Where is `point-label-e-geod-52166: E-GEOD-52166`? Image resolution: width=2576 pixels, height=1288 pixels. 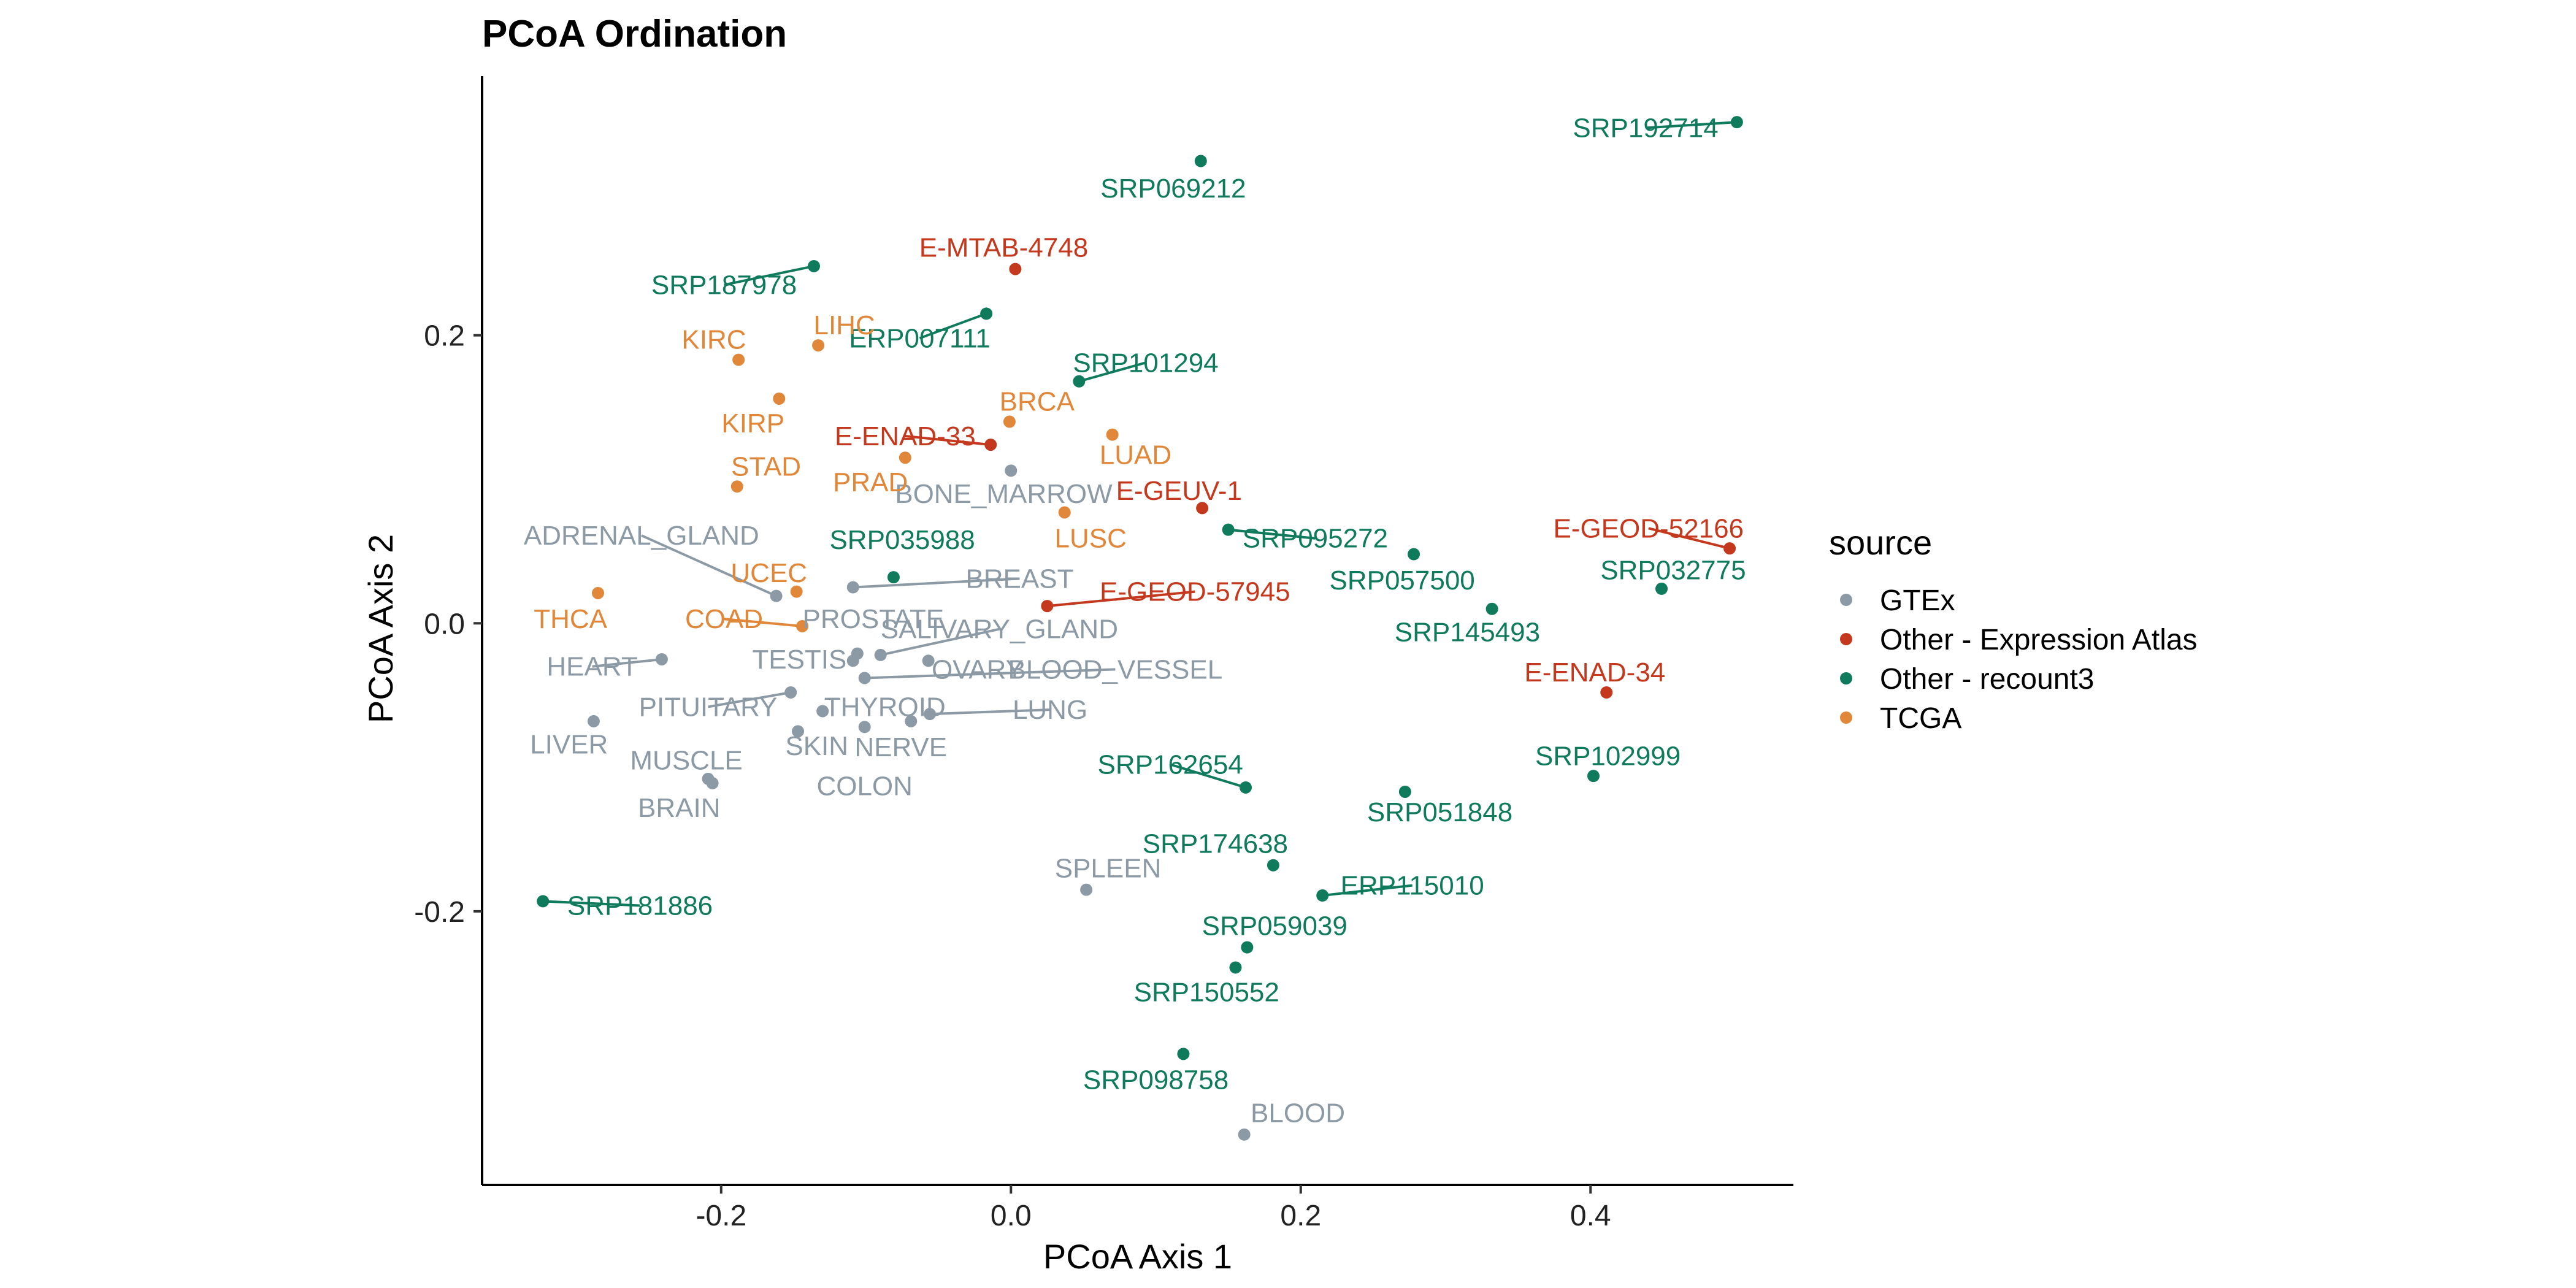 point-label-e-geod-52166: E-GEOD-52166 is located at coordinates (1648, 528).